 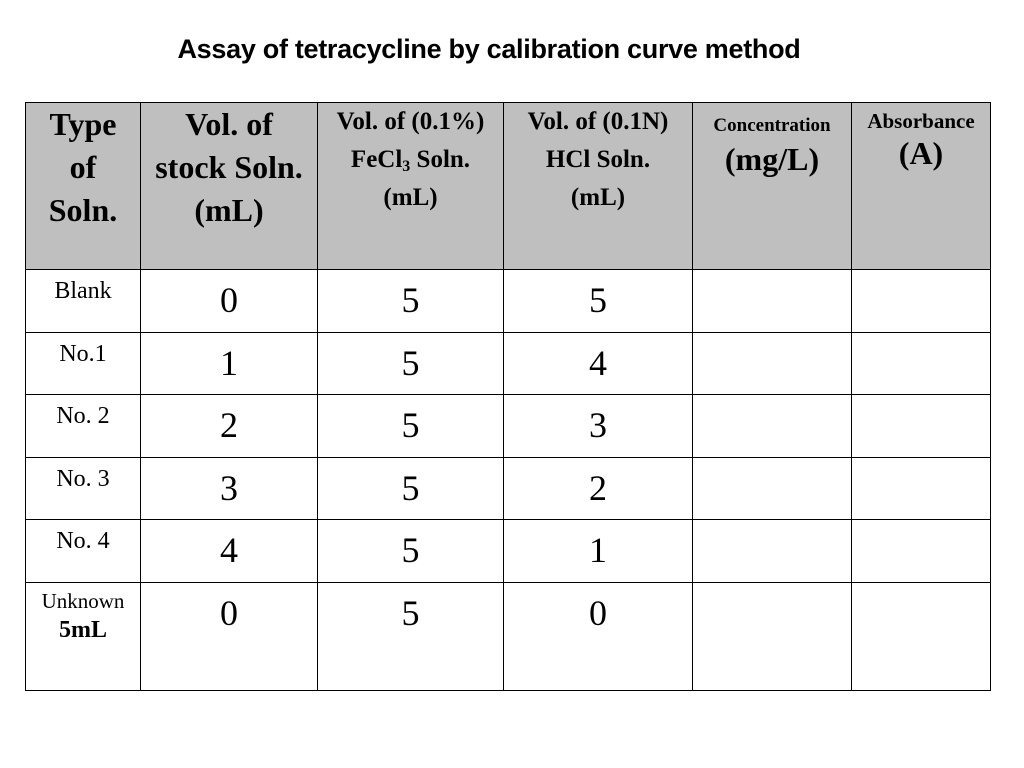 I want to click on table-row-unknown: Unknown 5mL 0 5 0, so click(x=508, y=636).